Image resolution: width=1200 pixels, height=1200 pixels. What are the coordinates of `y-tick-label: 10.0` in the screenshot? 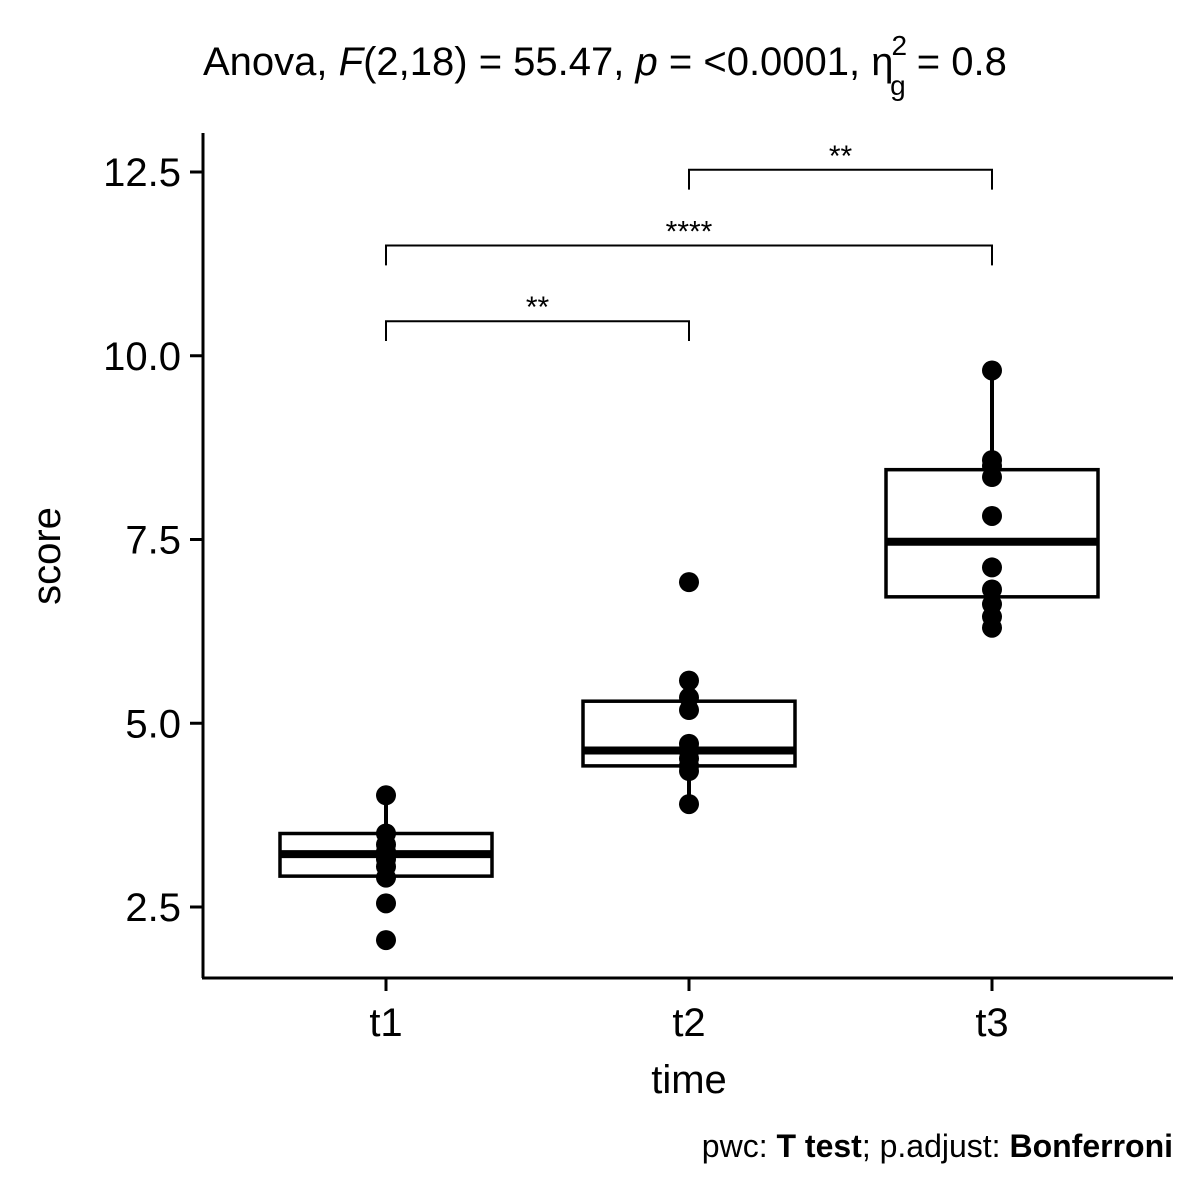 It's located at (142, 357).